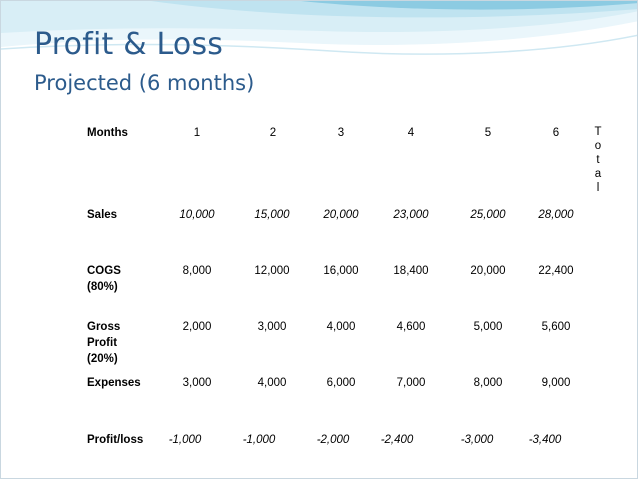  I want to click on month-header: 3, so click(341, 133).